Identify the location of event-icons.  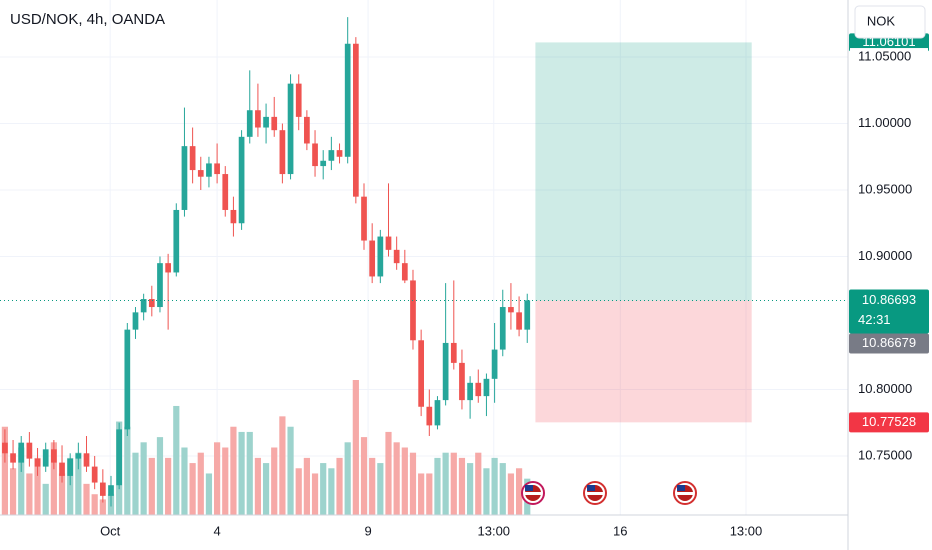
(609, 493).